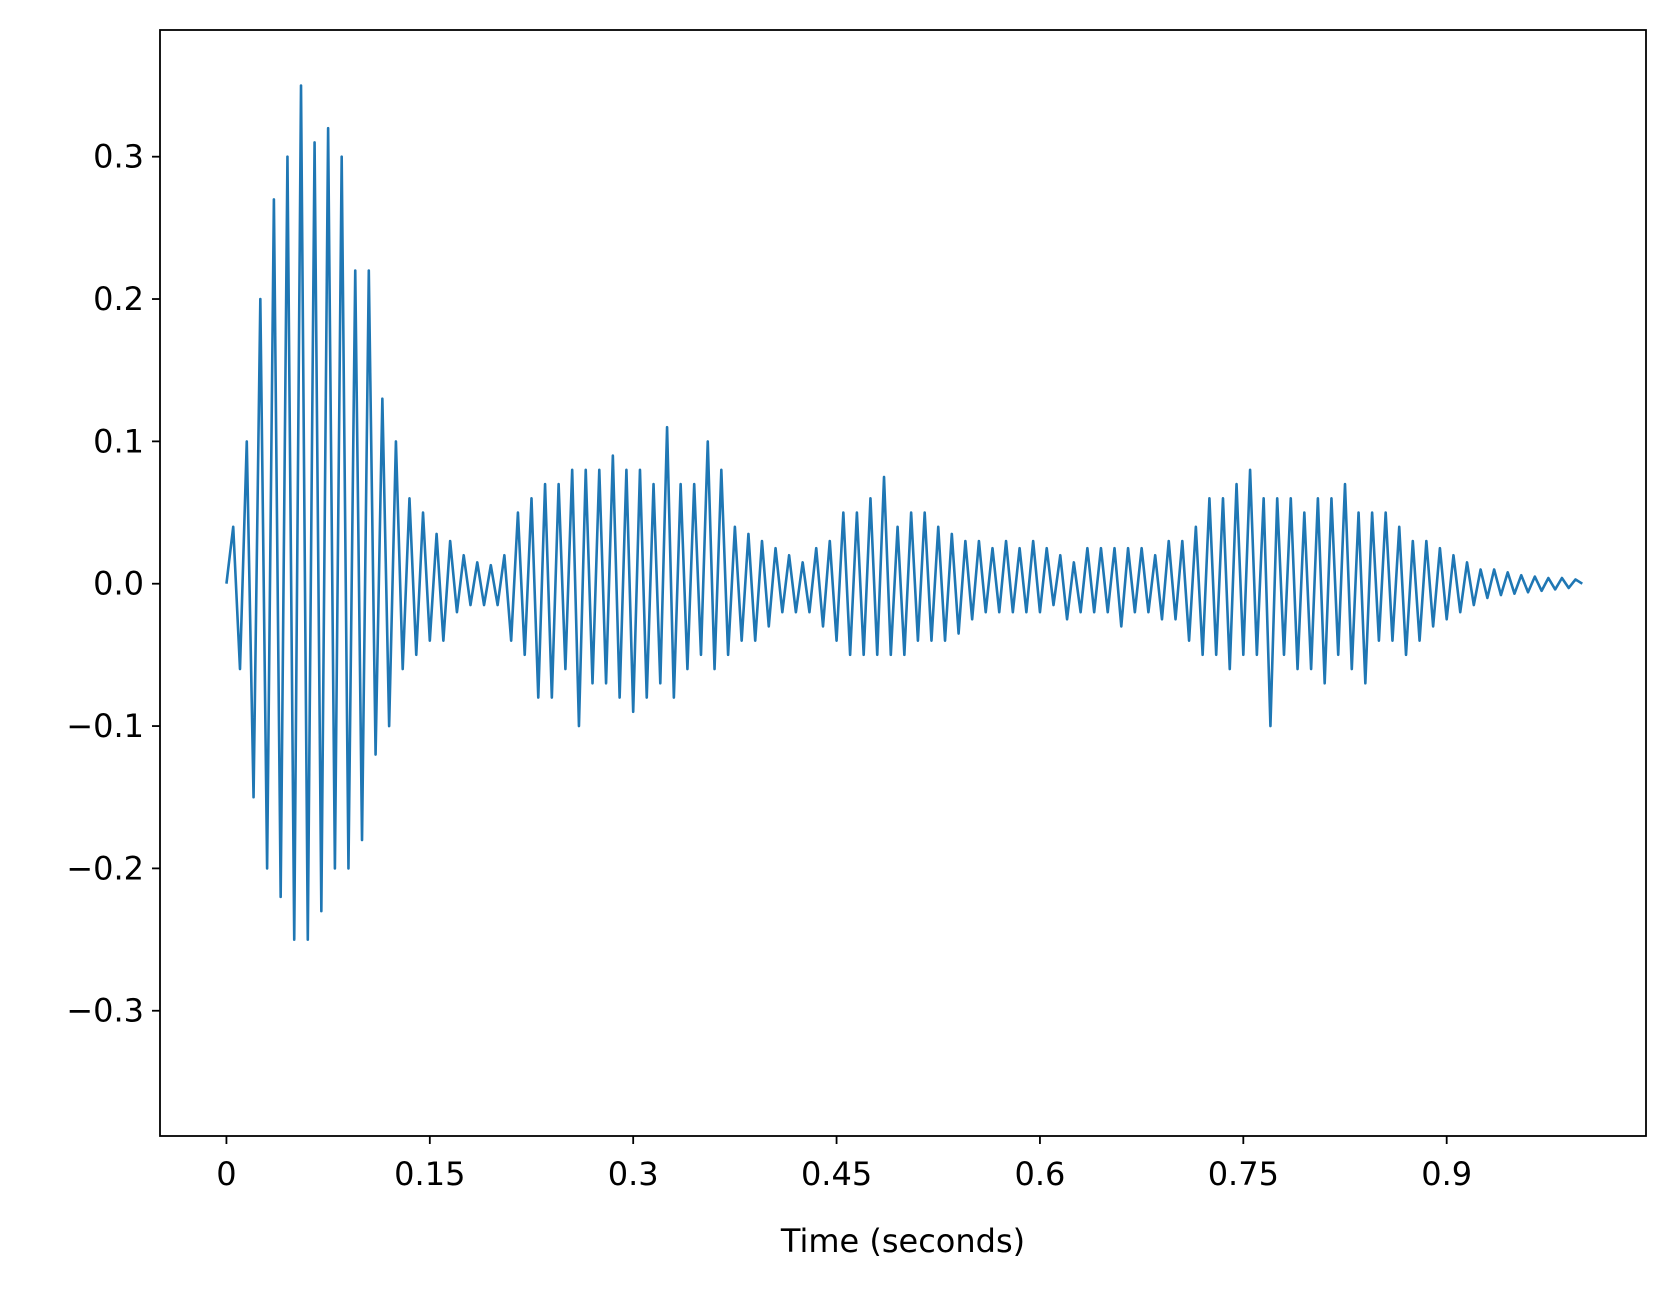  Describe the element at coordinates (105, 726) in the screenshot. I see `y-tick-label: −0.1` at that location.